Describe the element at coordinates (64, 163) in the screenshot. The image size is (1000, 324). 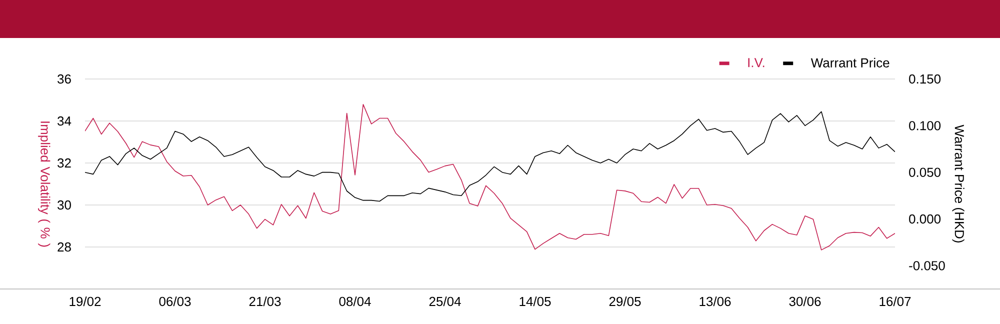
I see `y-tick-label: 32` at that location.